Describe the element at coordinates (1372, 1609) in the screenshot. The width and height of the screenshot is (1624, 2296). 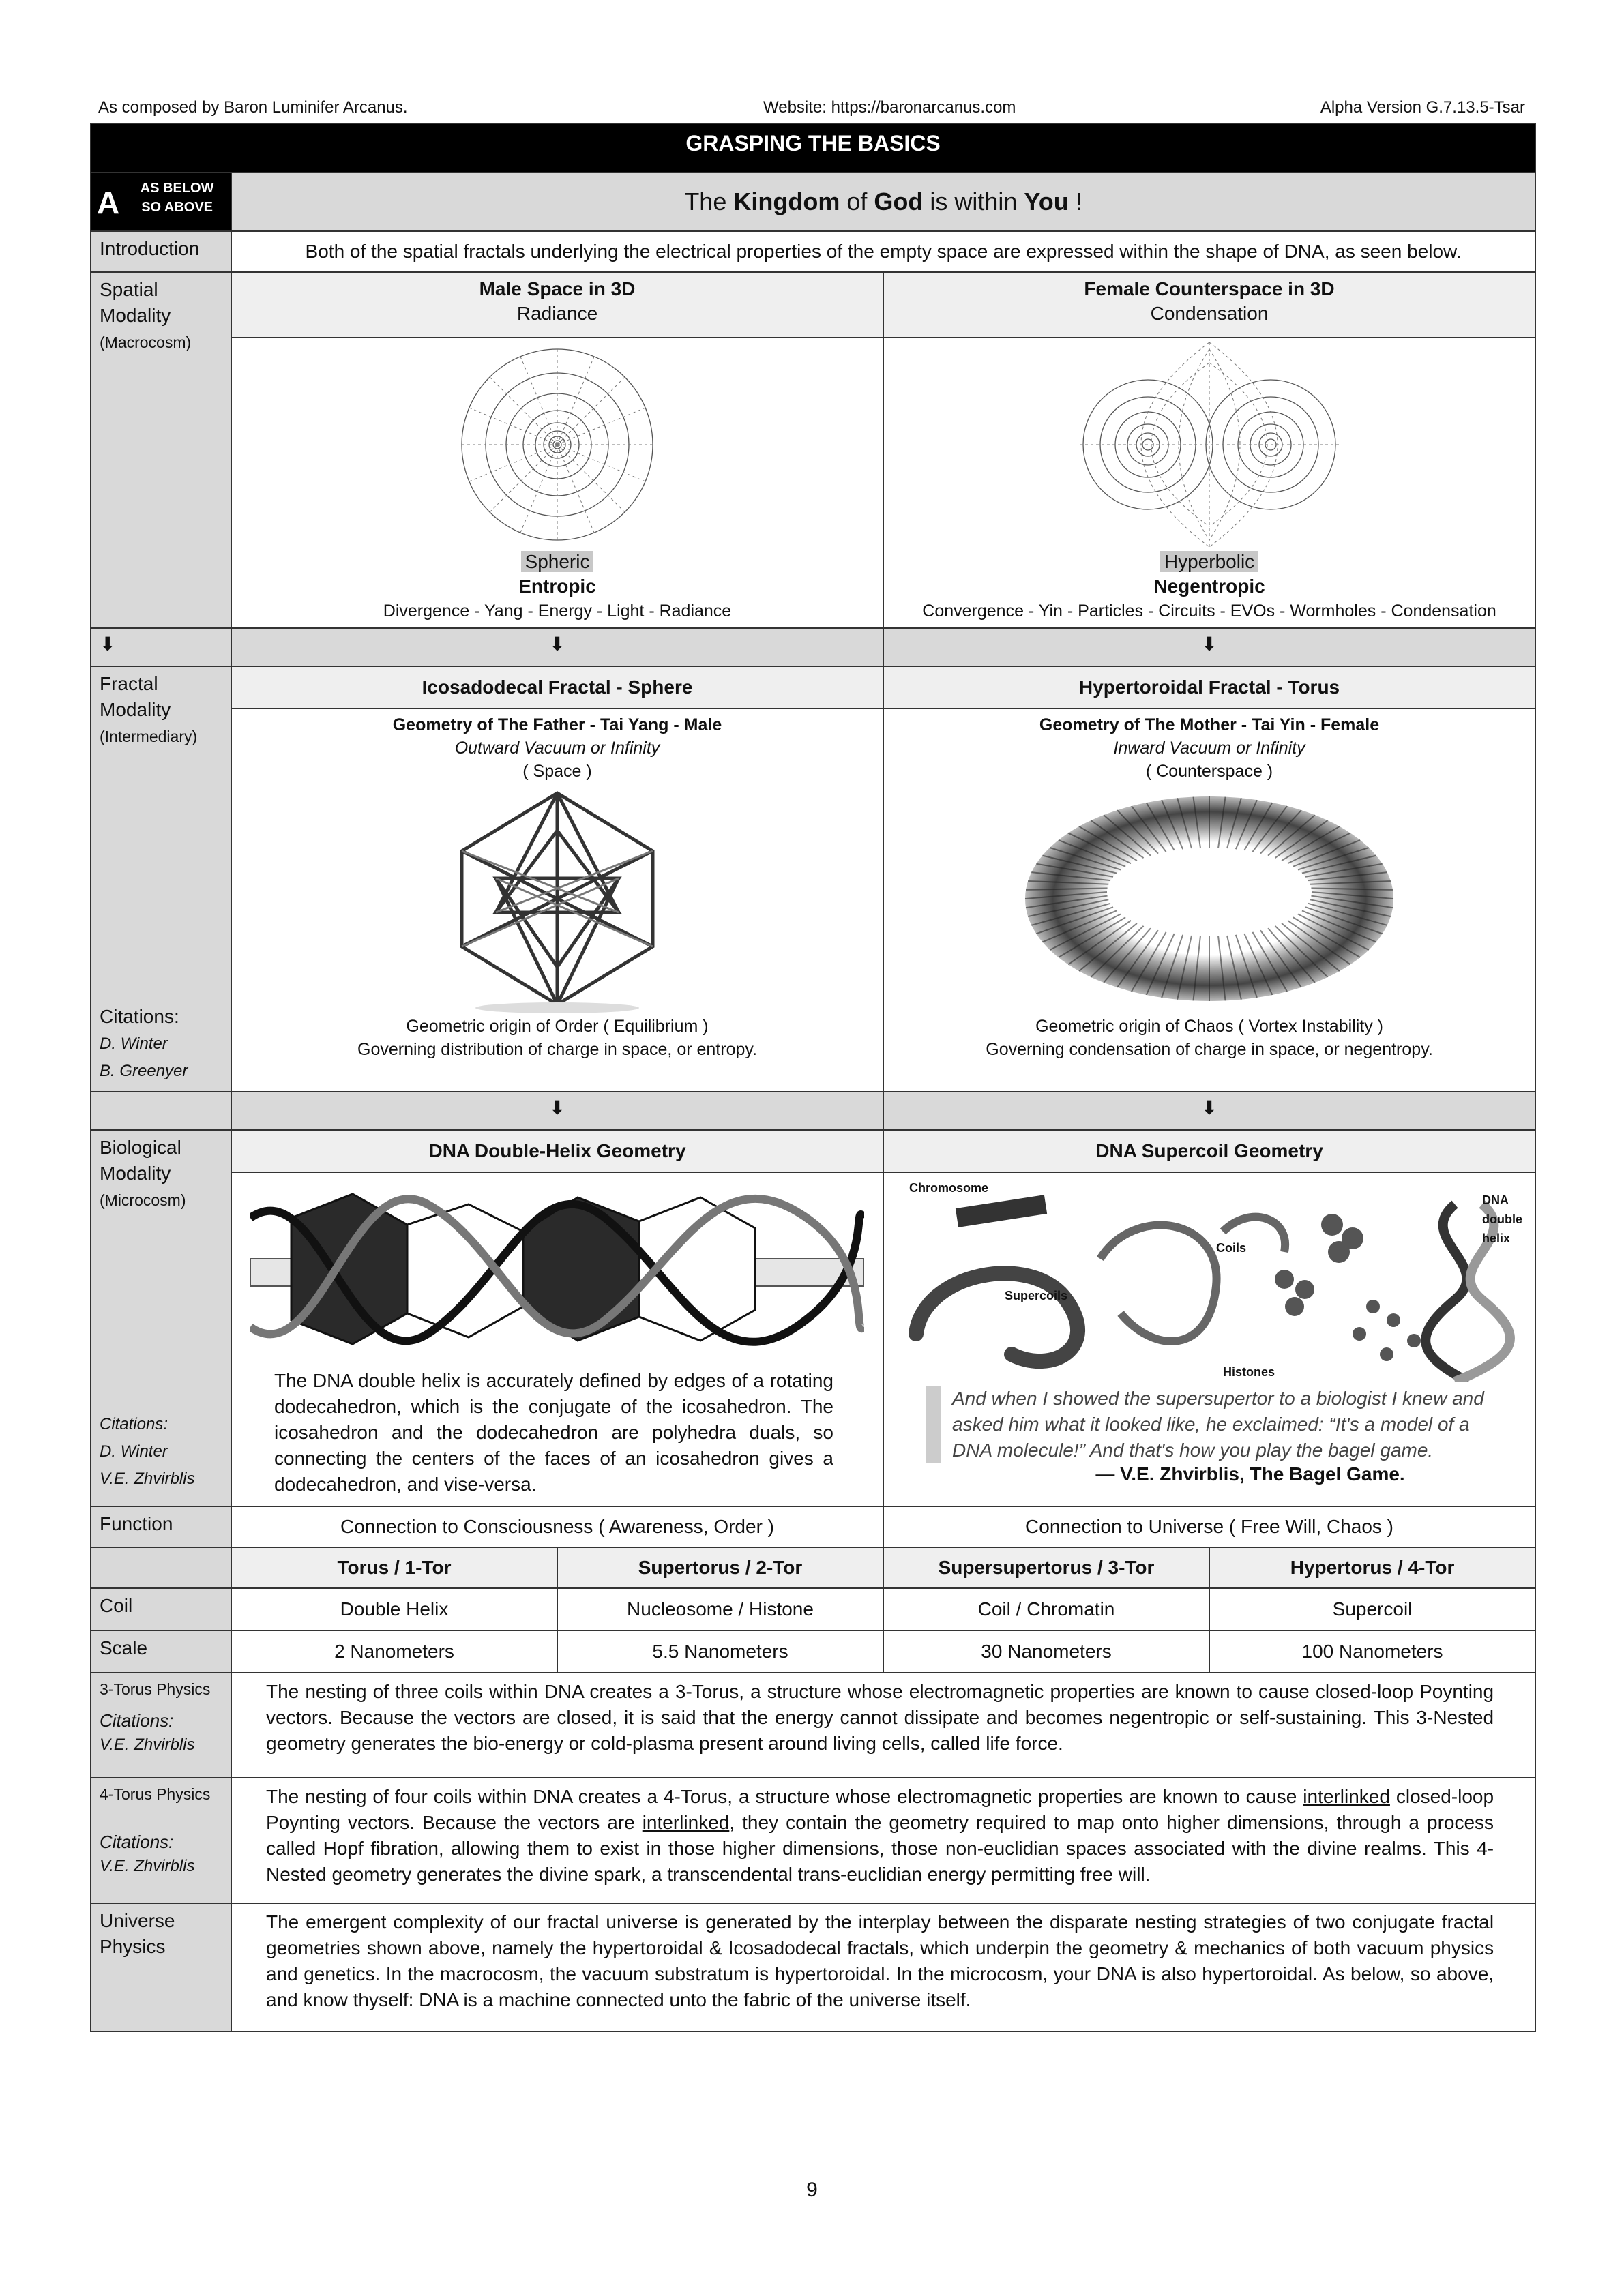
I see `coil-cell: Supercoil` at that location.